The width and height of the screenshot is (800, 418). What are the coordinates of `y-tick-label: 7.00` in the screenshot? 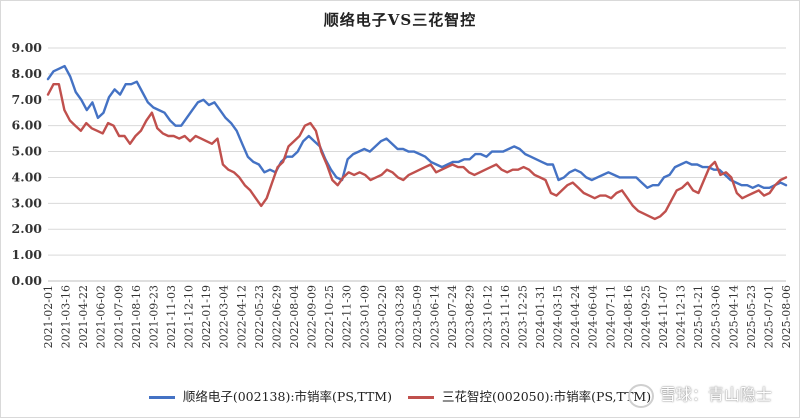 It's located at (27, 99).